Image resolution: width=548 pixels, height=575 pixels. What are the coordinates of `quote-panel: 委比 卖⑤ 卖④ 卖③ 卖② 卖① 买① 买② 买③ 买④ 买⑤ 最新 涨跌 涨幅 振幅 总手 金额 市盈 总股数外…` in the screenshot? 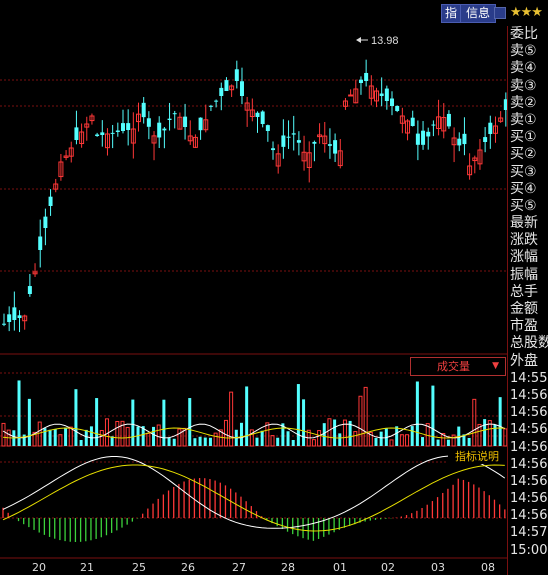 It's located at (527, 300).